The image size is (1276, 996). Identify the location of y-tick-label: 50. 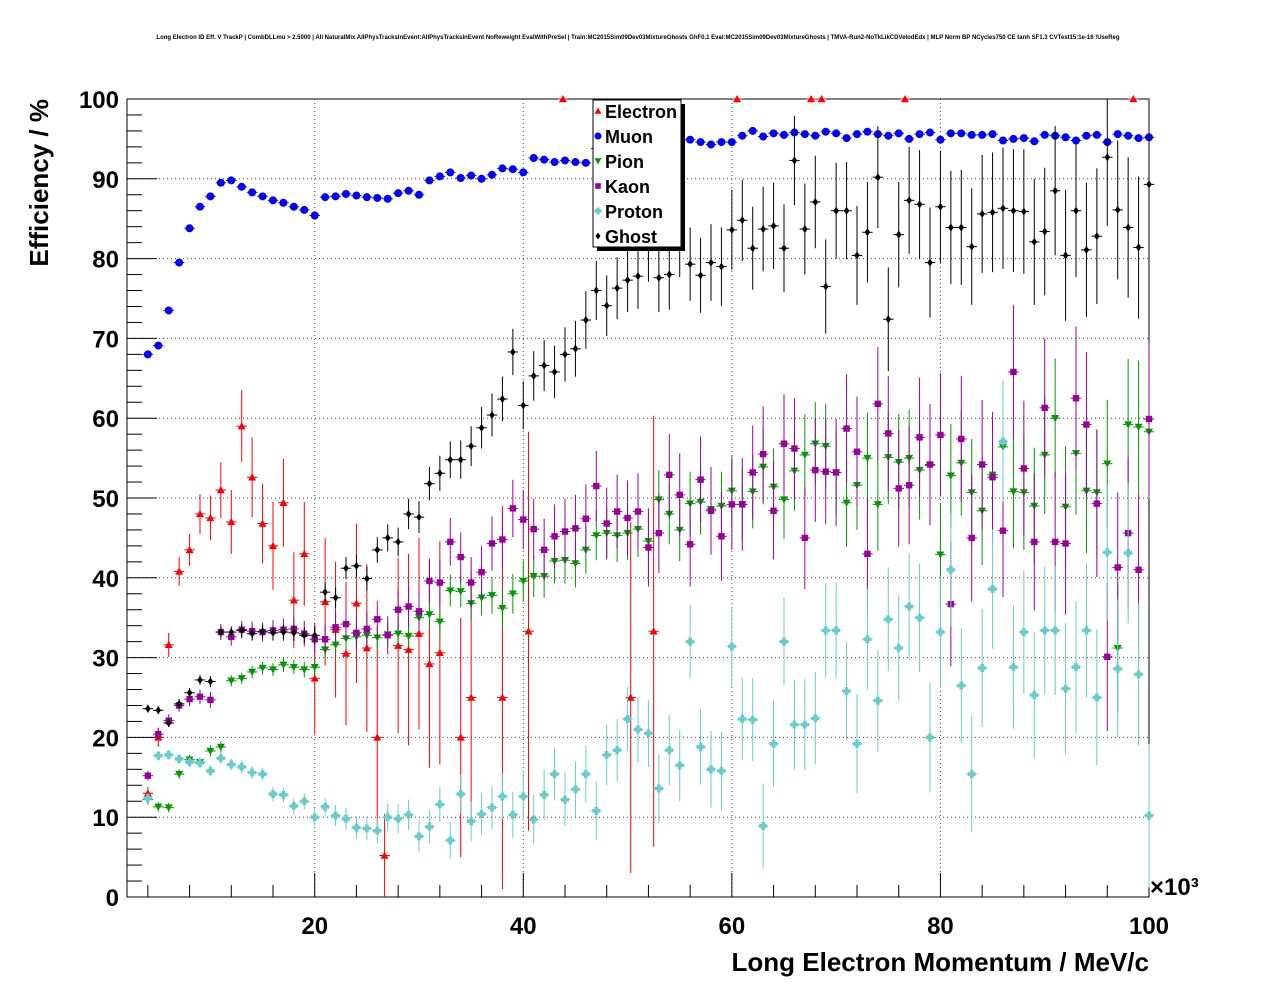
(105, 499).